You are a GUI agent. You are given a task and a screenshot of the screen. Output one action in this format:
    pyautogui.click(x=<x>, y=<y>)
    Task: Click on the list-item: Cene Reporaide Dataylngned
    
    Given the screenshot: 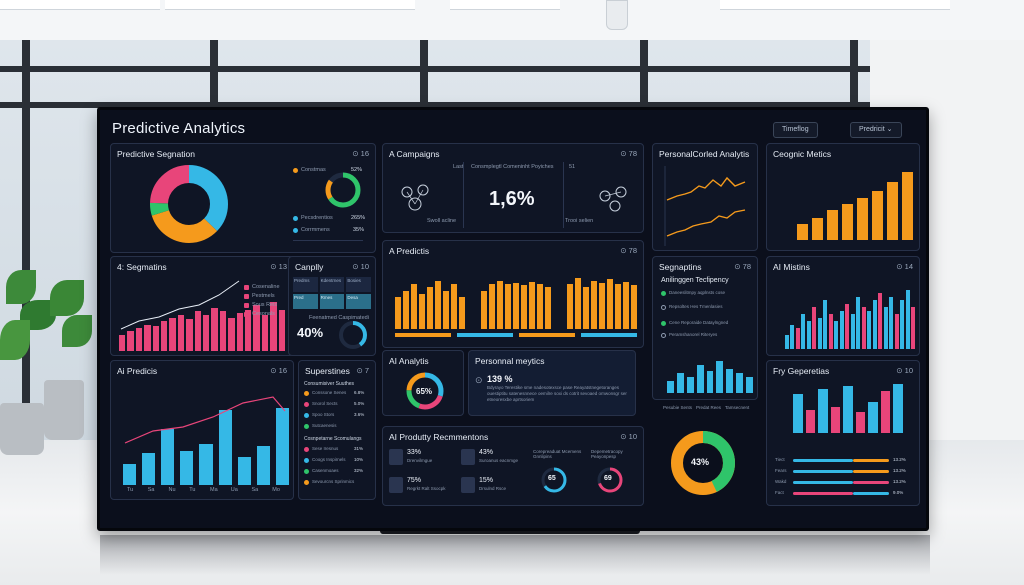 What is the action you would take?
    pyautogui.click(x=699, y=322)
    